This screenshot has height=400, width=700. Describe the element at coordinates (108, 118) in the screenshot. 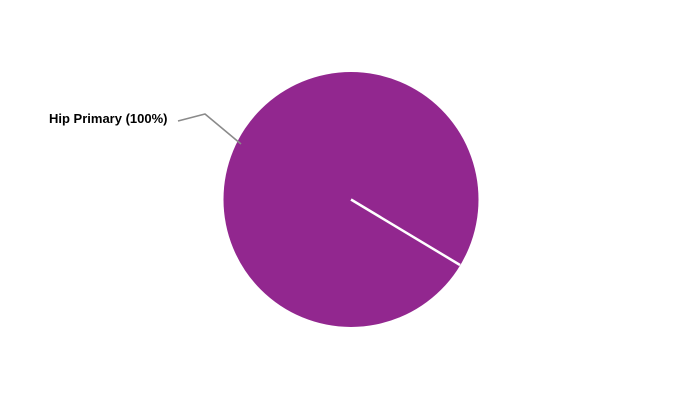

I see `slice-label-hip-primary: Hip Primary (100%)` at that location.